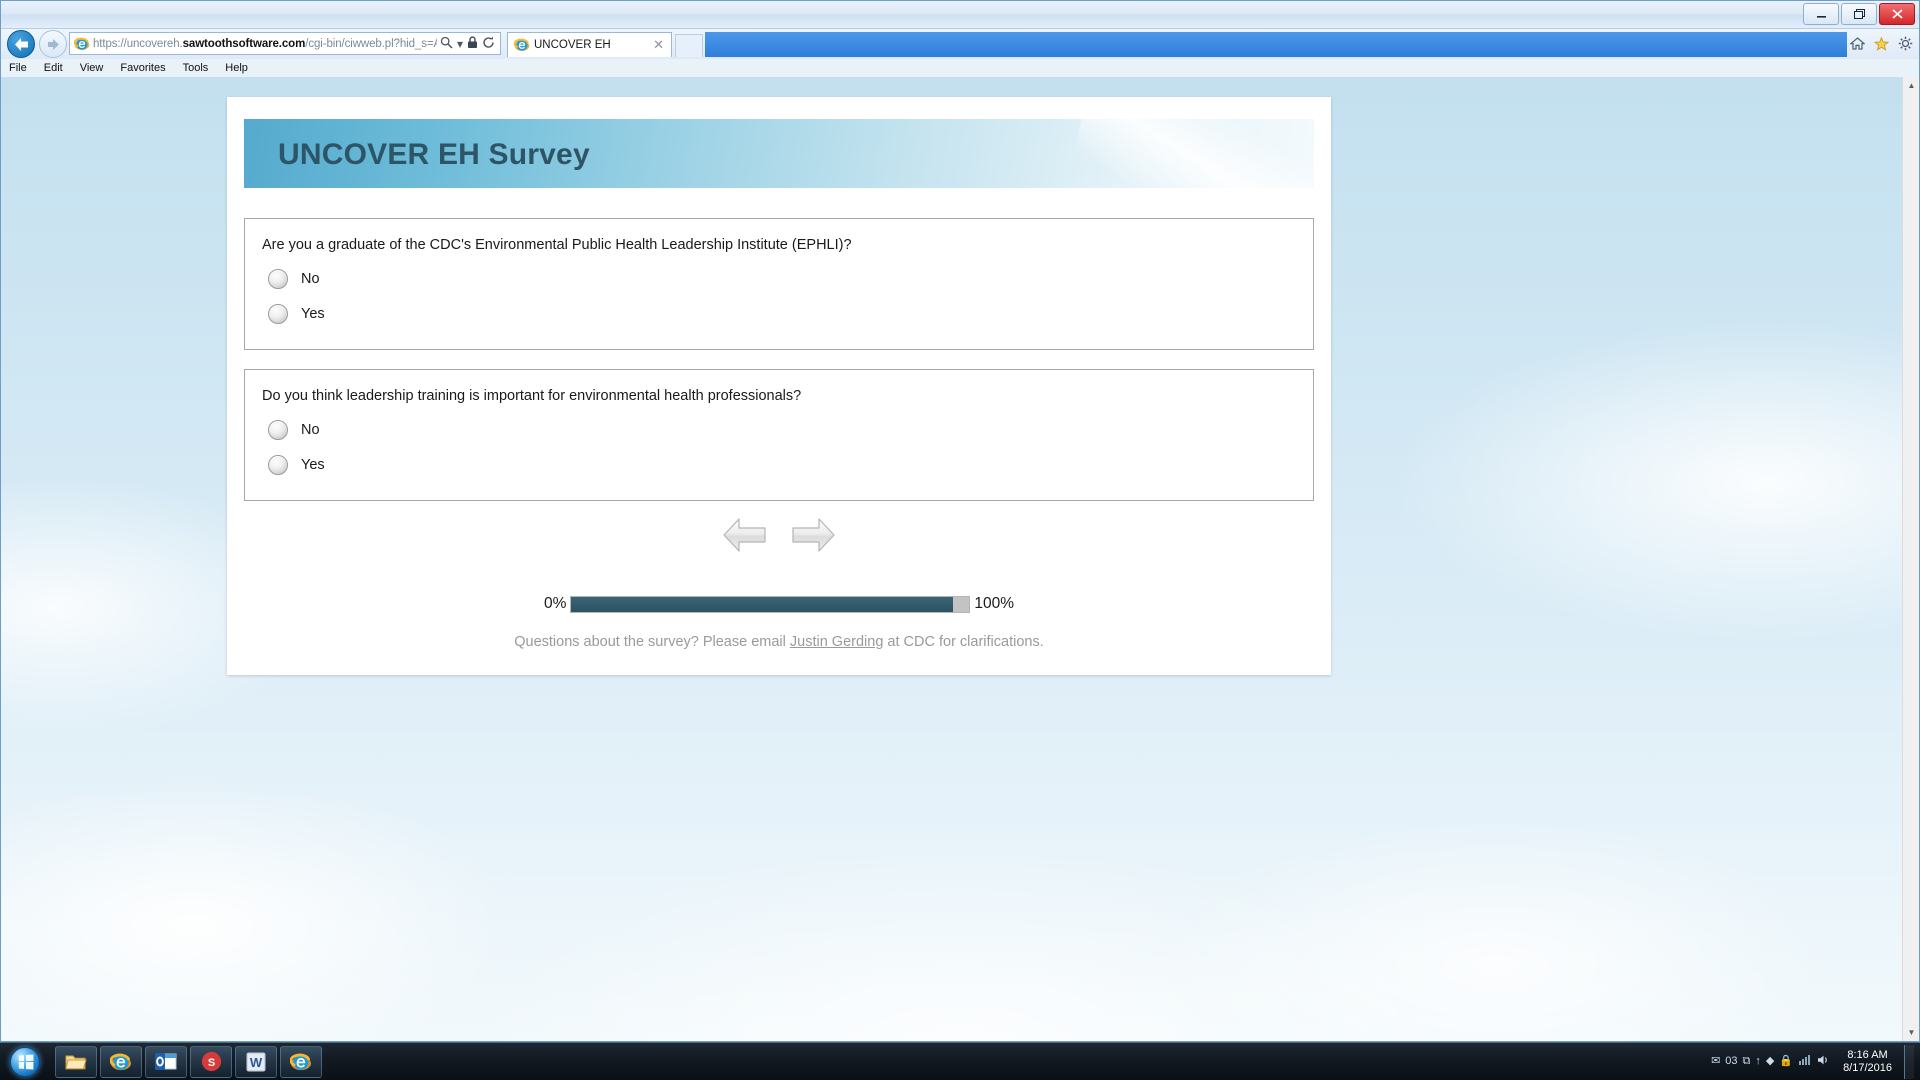  What do you see at coordinates (446, 43) in the screenshot?
I see `search-icon` at bounding box center [446, 43].